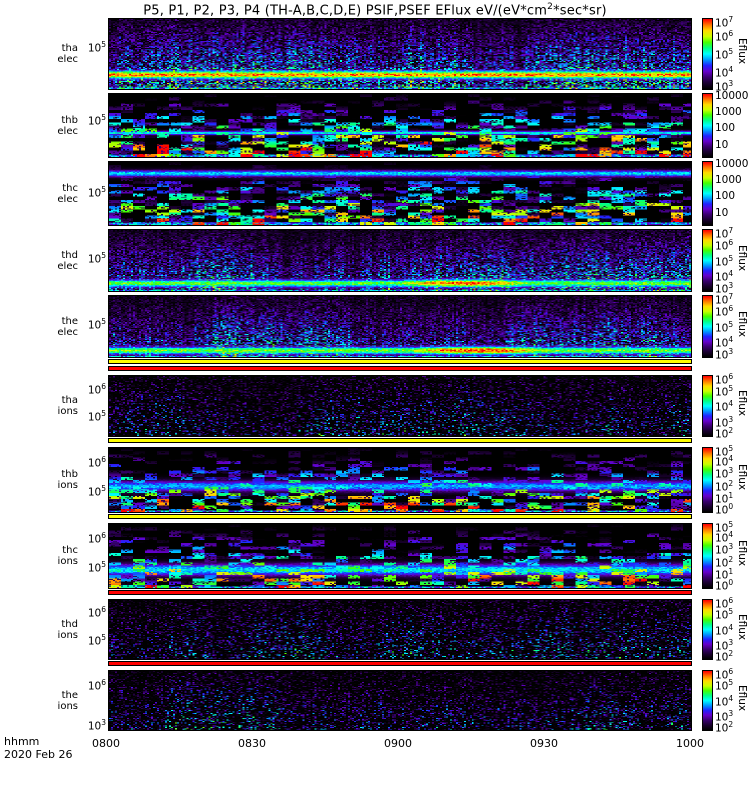 The width and height of the screenshot is (750, 800). Describe the element at coordinates (728, 179) in the screenshot. I see `colorbar-tick-thc-elec-1: 1000` at that location.